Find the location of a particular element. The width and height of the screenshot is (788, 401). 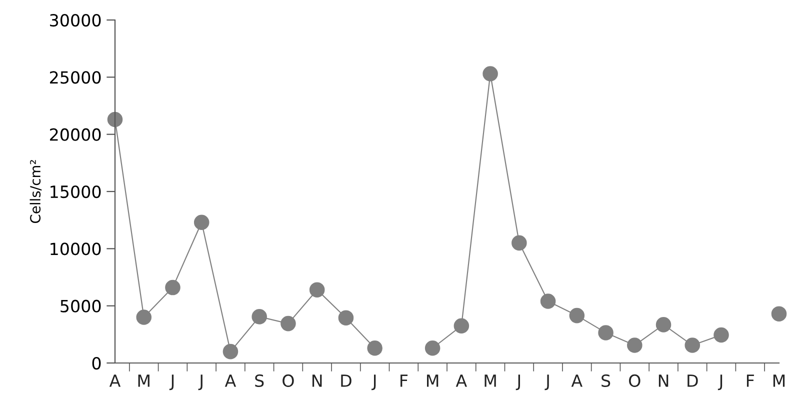

y-tick-label: 25000 is located at coordinates (75, 77).